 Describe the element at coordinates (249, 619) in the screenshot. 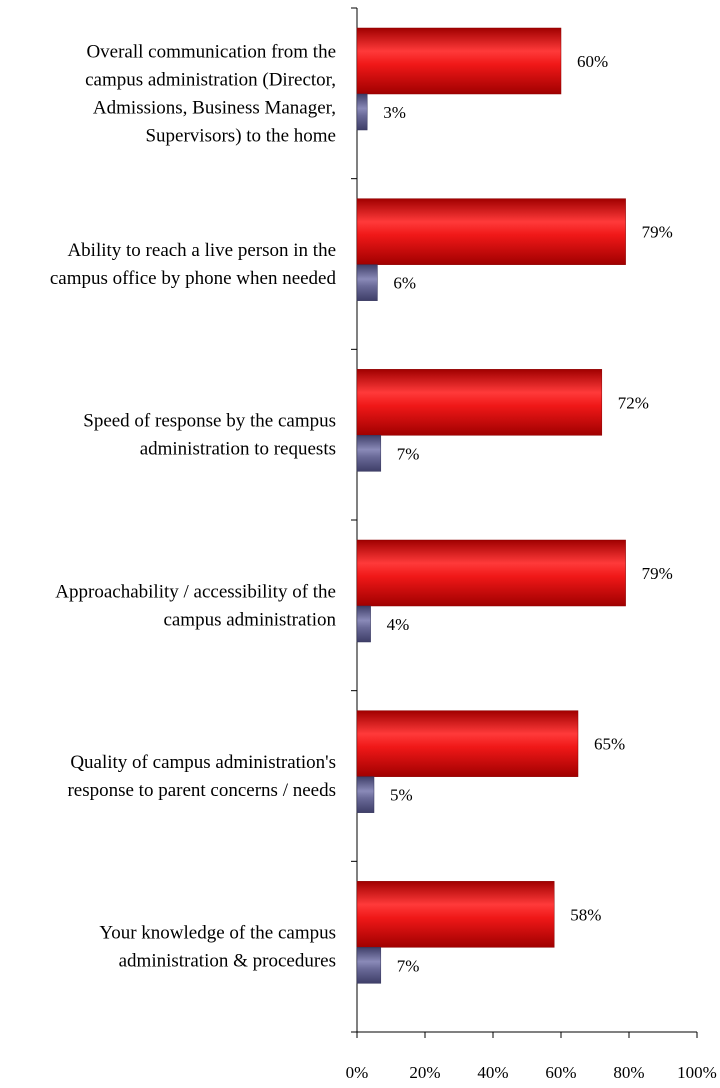

I see `category-label-line: campus administration` at that location.